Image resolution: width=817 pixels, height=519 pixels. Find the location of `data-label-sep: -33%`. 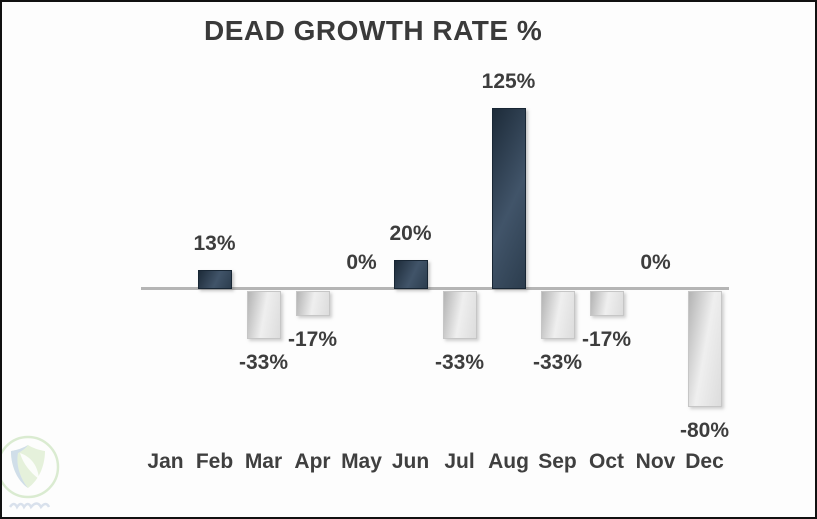

data-label-sep: -33% is located at coordinates (557, 362).